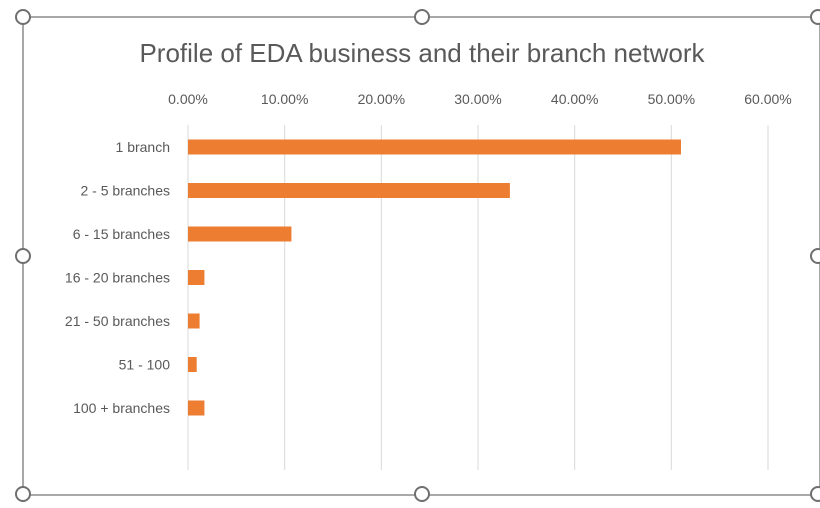 This screenshot has height=508, width=820. What do you see at coordinates (767, 99) in the screenshot?
I see `x-tick-label: 60.00%` at bounding box center [767, 99].